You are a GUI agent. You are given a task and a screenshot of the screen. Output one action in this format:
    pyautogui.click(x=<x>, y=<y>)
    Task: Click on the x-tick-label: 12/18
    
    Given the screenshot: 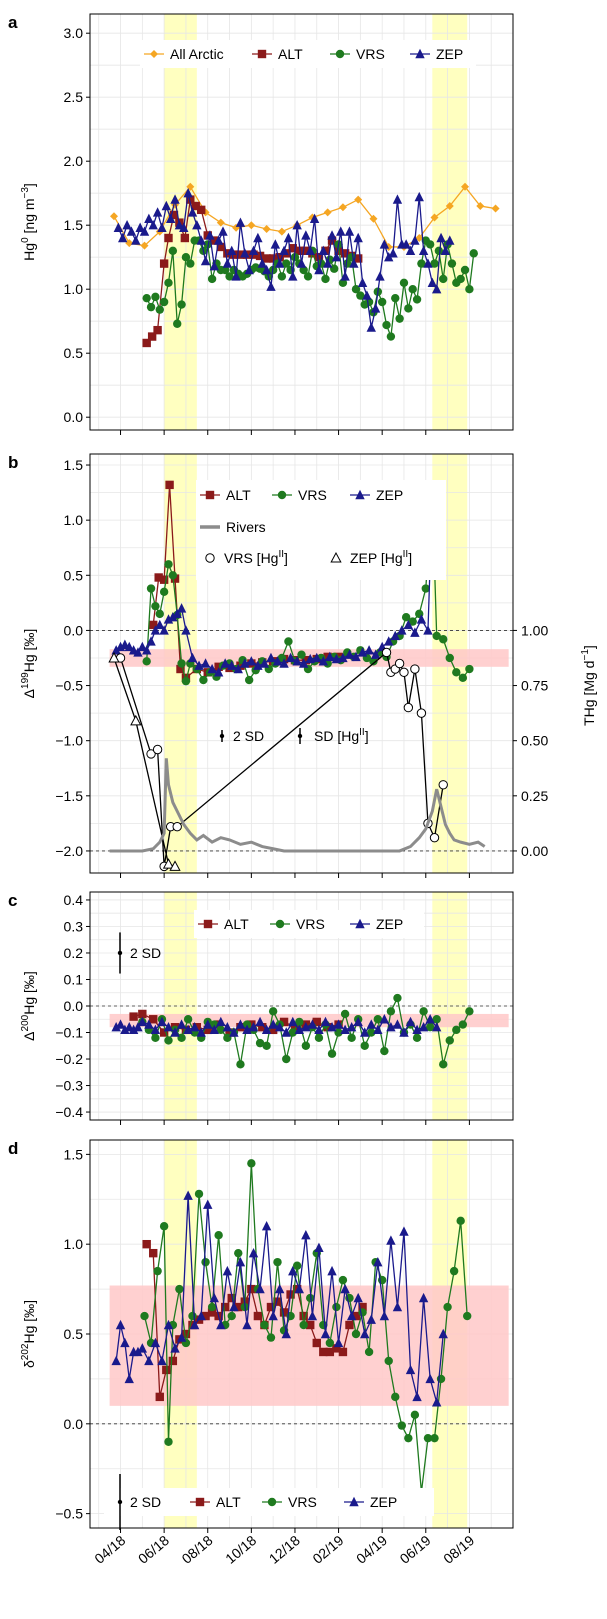 What is the action you would take?
    pyautogui.click(x=284, y=1549)
    